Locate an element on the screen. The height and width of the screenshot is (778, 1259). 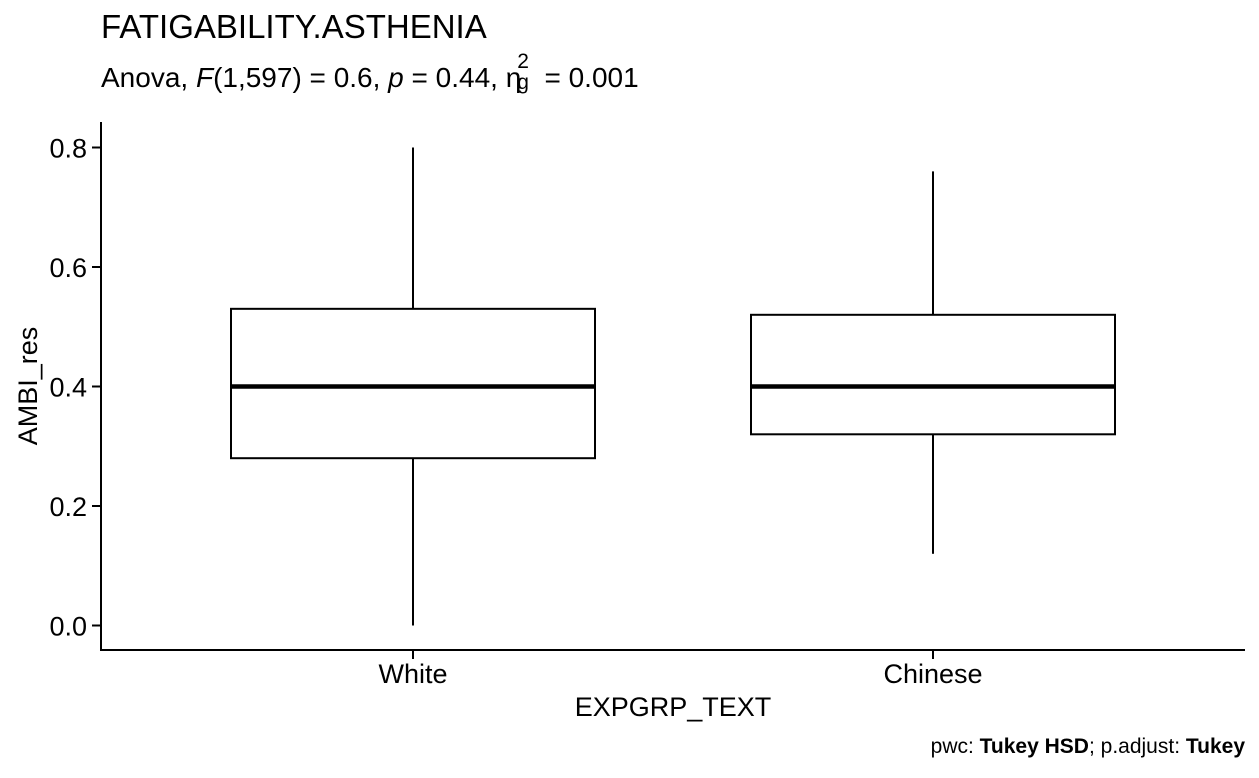
caption-pwc-value: Tukey HSD is located at coordinates (1034, 746).